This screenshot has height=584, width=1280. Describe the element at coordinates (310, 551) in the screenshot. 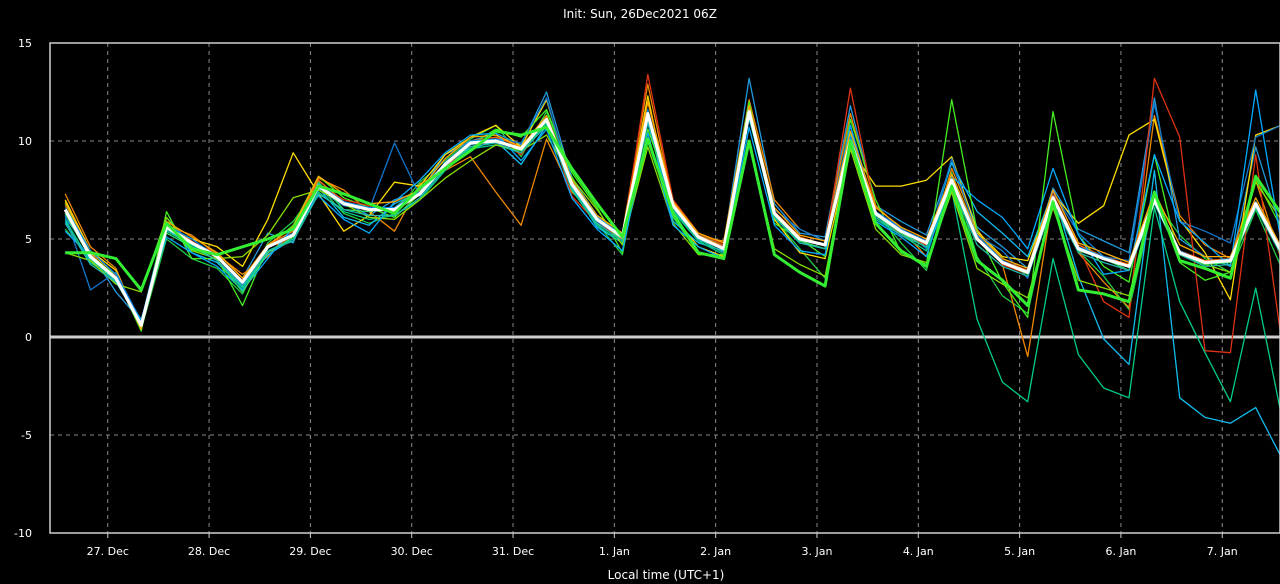

I see `x-tick-label: 29. Dec` at that location.